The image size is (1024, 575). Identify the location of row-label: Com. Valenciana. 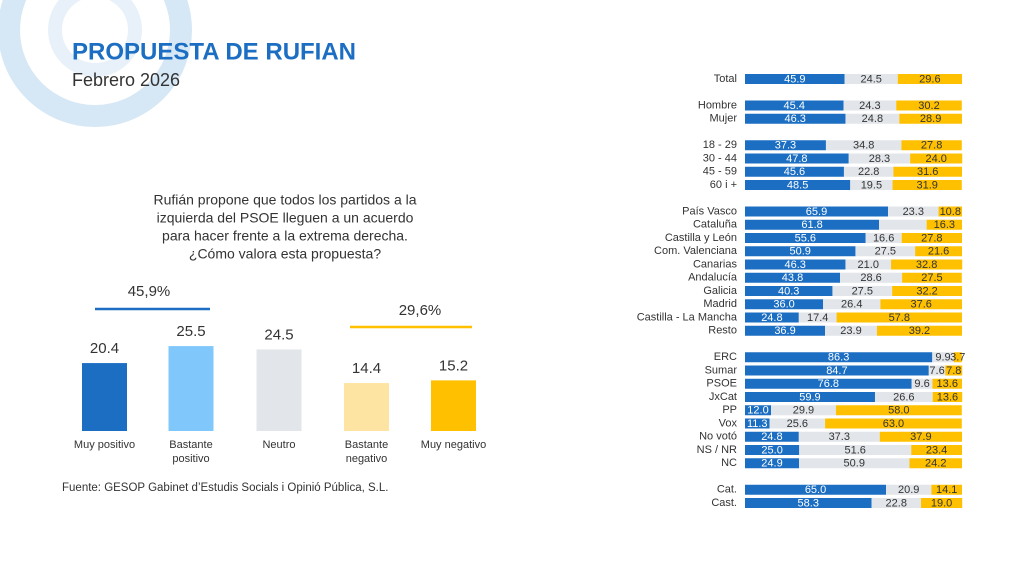
(696, 251).